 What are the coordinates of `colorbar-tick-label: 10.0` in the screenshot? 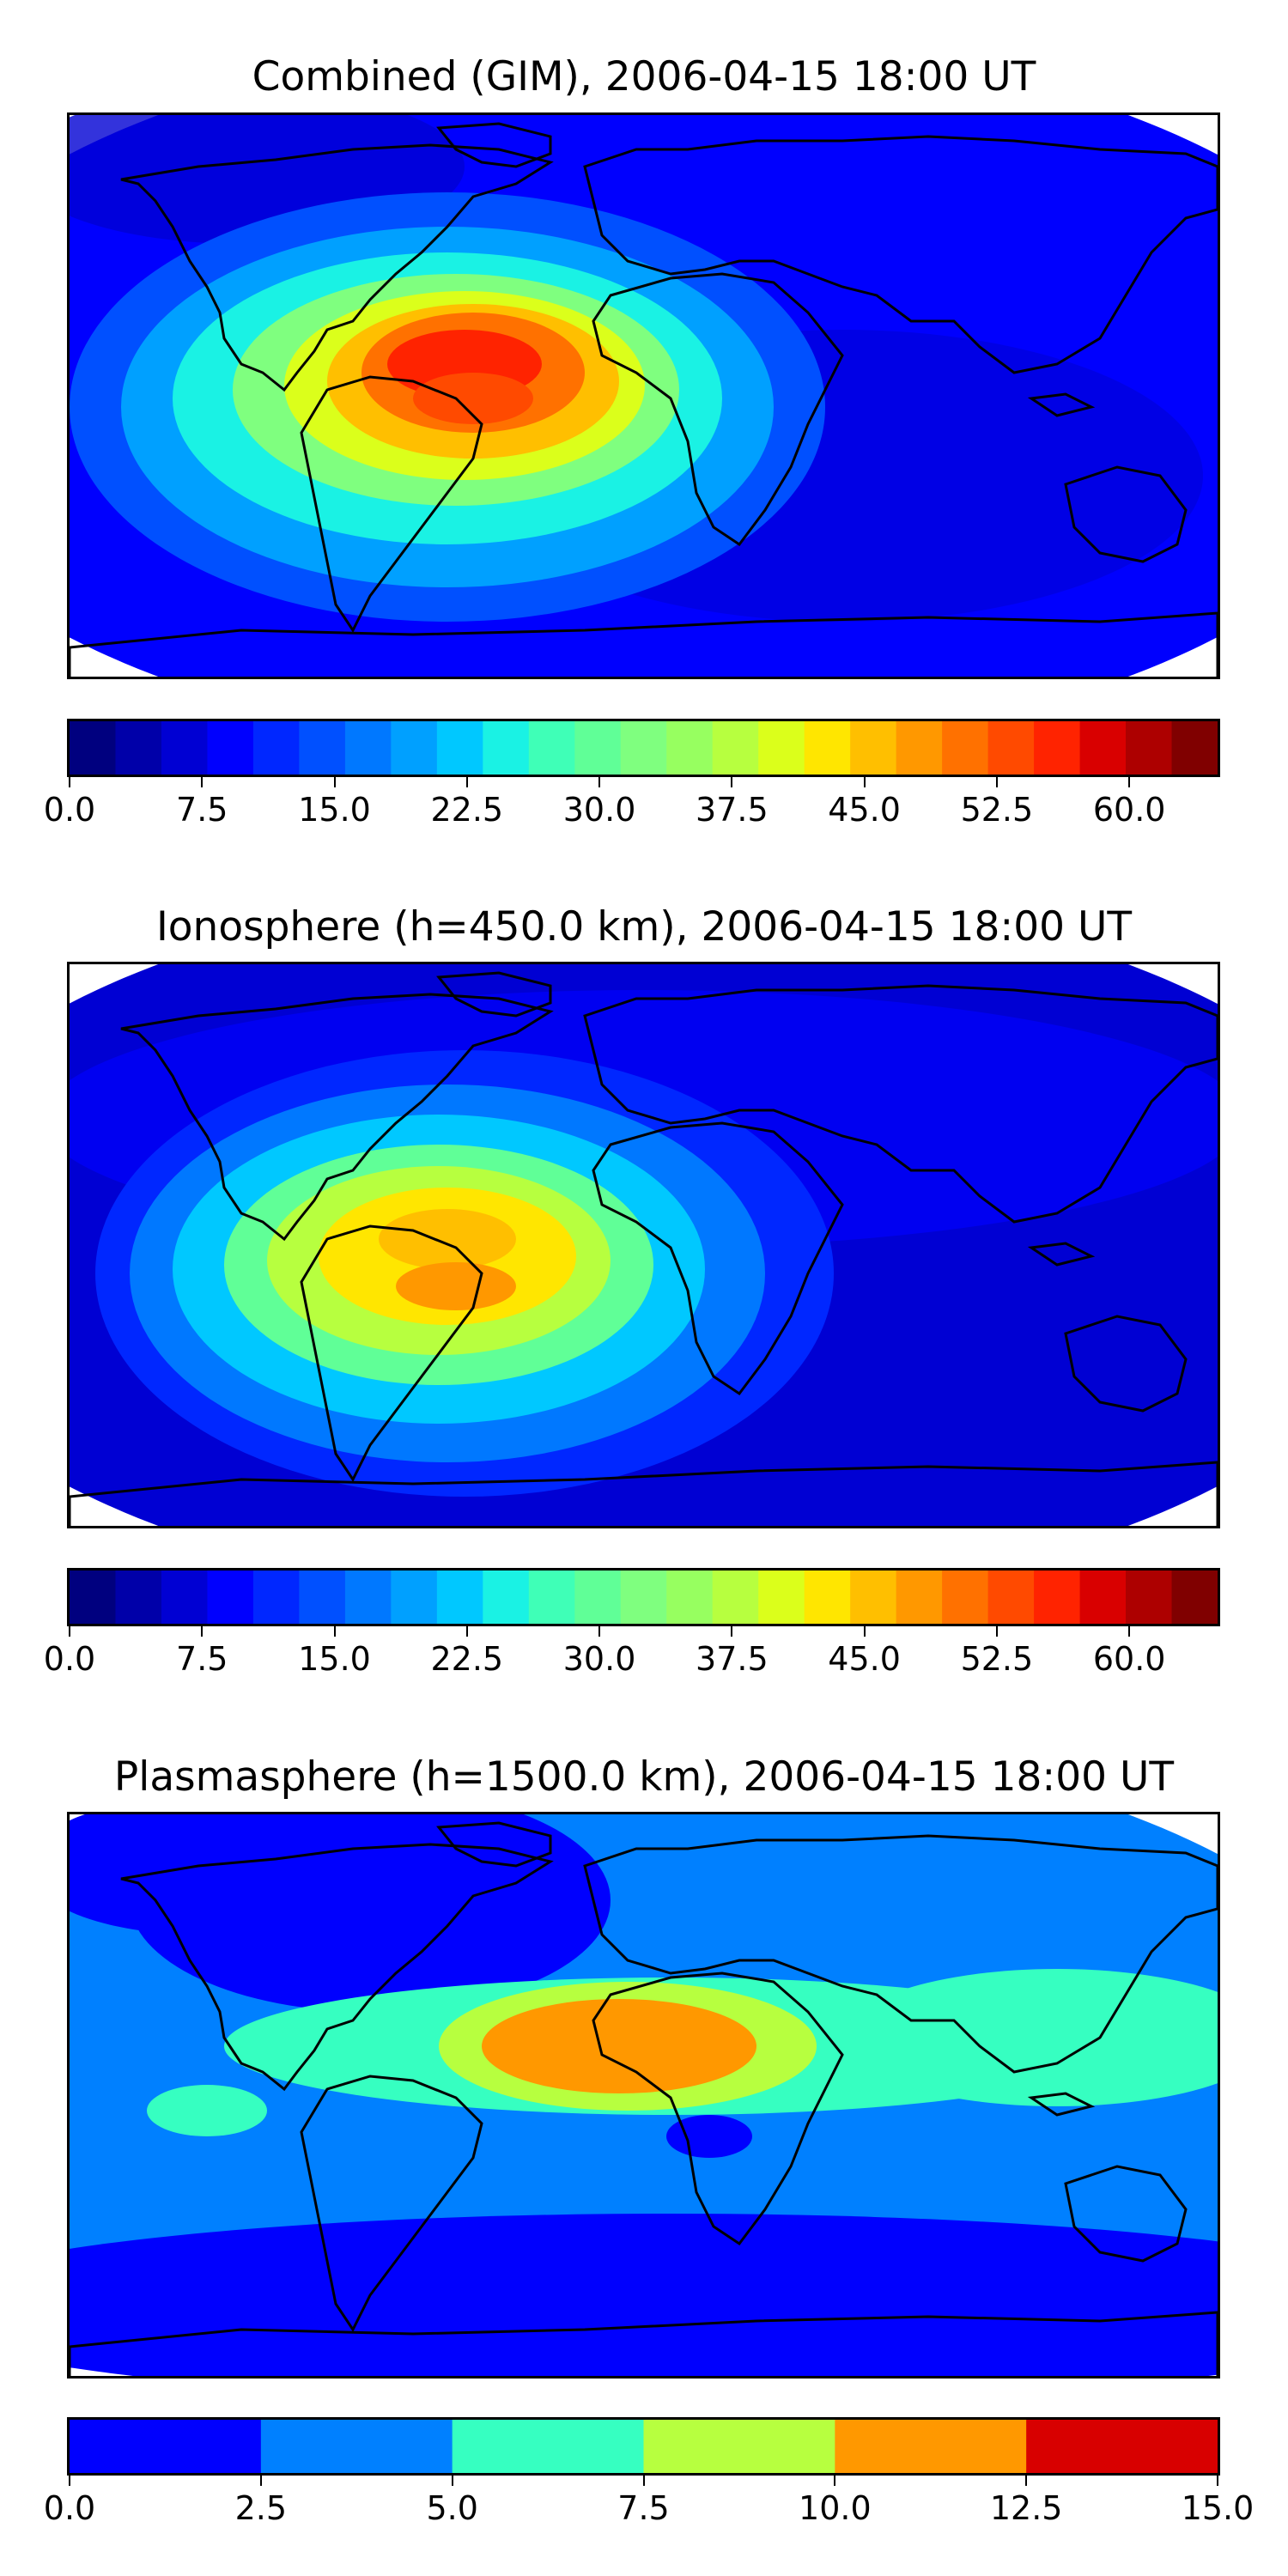 It's located at (835, 2508).